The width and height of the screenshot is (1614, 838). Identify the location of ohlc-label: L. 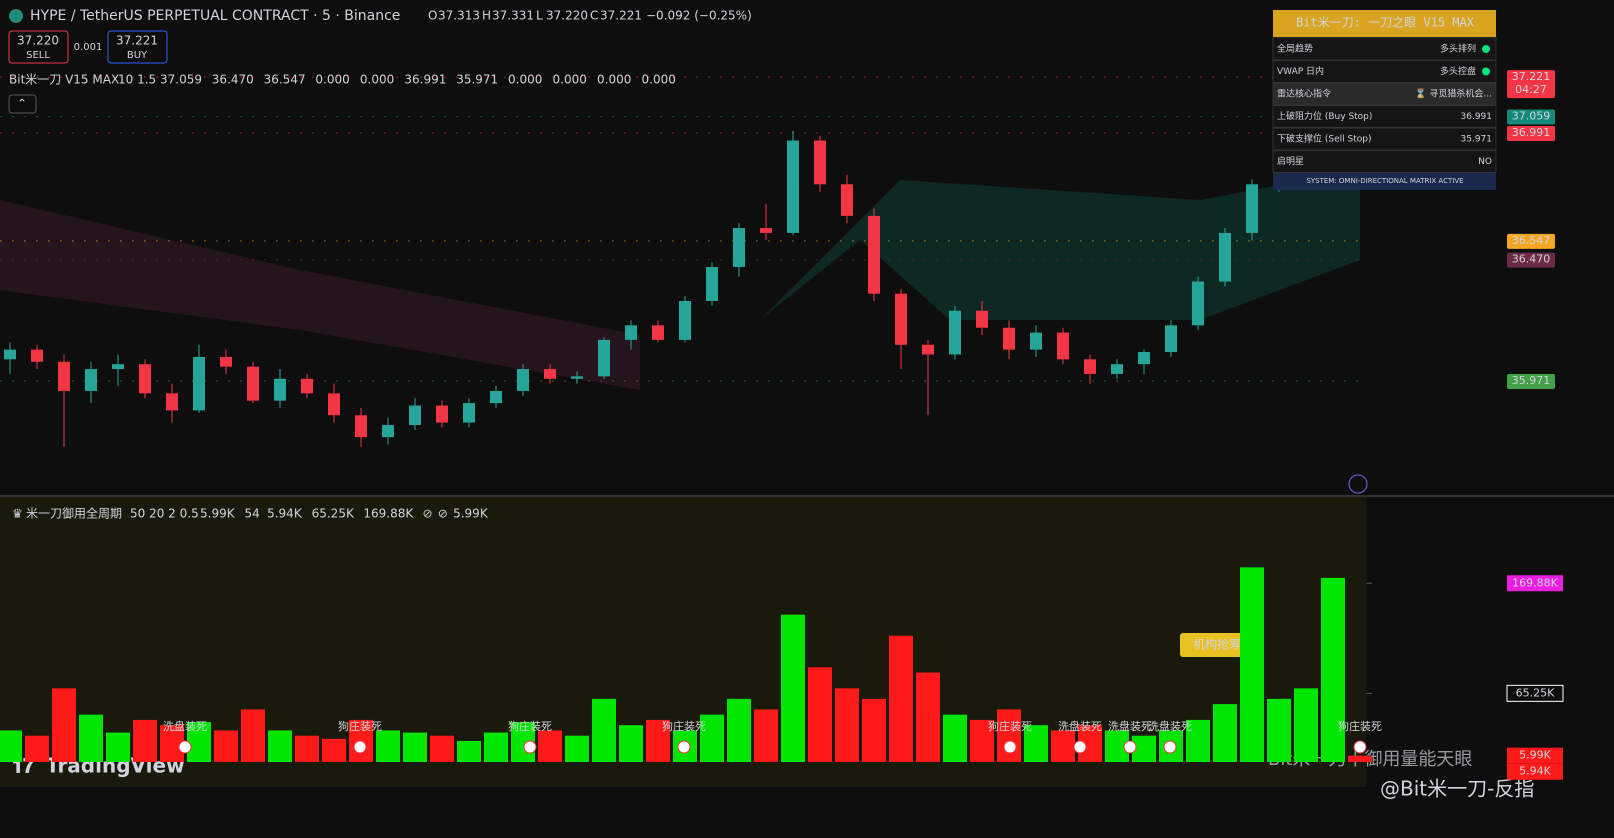
(539, 16).